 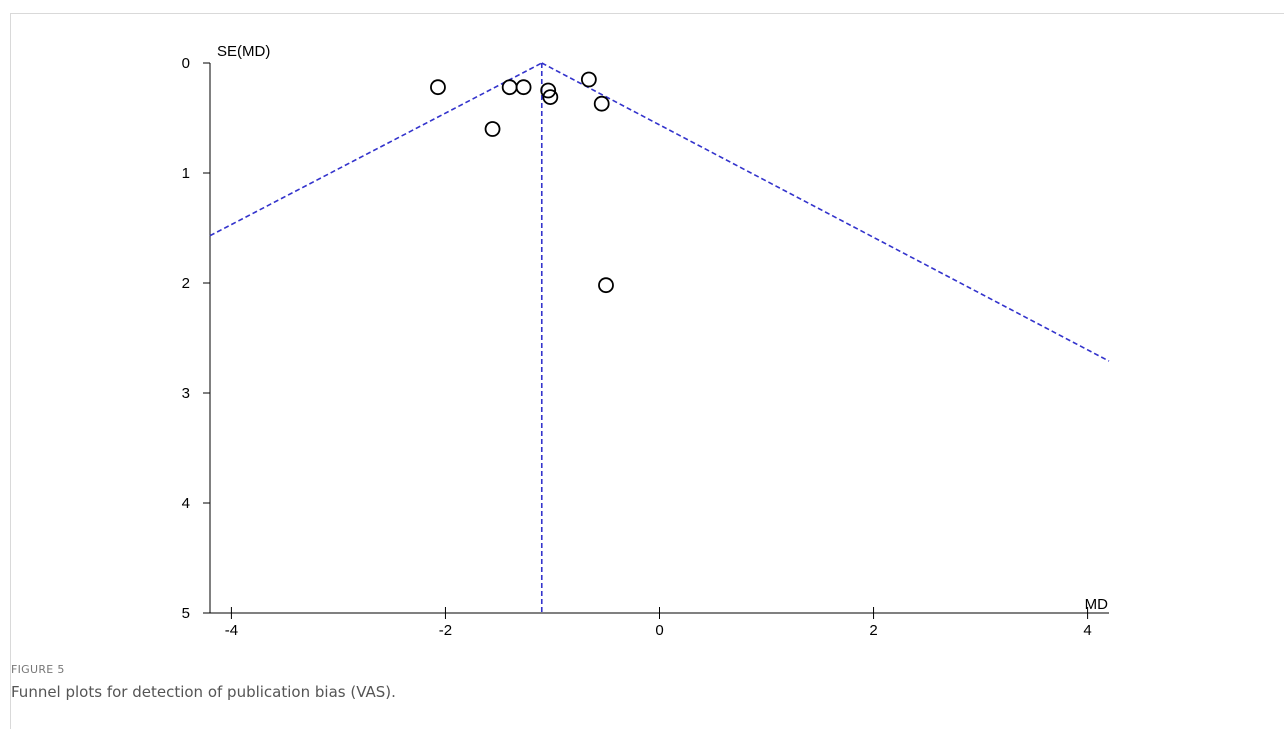 I want to click on y-tick-label: 5, so click(x=186, y=613).